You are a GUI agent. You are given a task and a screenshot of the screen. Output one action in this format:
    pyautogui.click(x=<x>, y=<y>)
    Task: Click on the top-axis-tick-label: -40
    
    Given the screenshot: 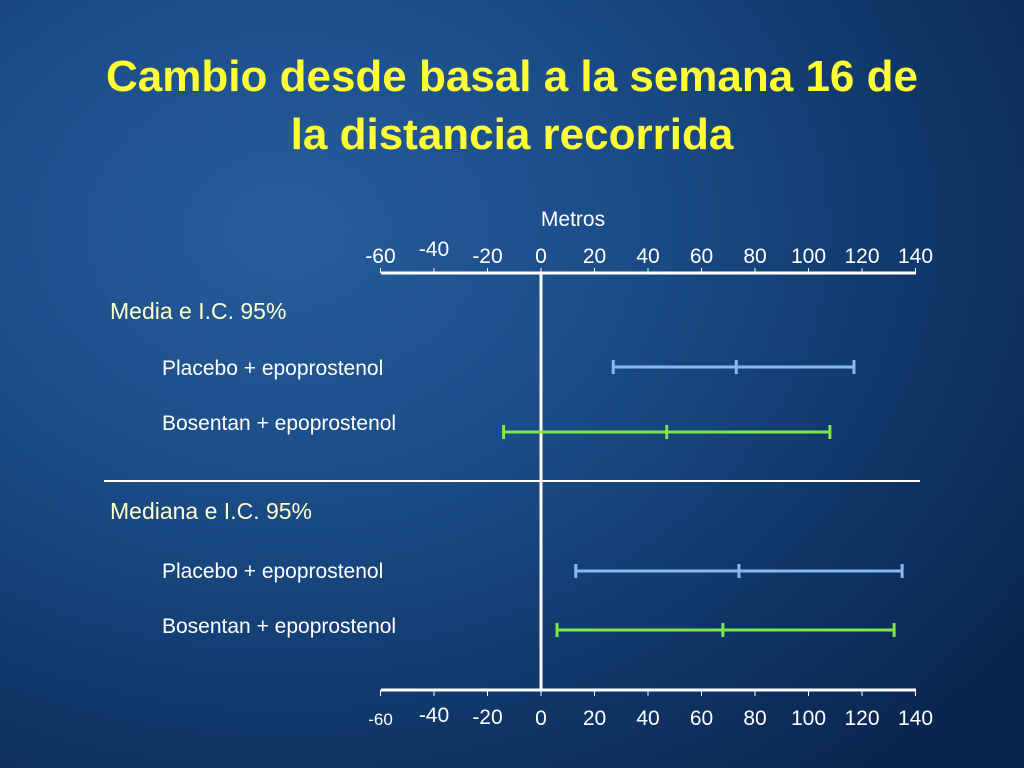 What is the action you would take?
    pyautogui.click(x=434, y=249)
    